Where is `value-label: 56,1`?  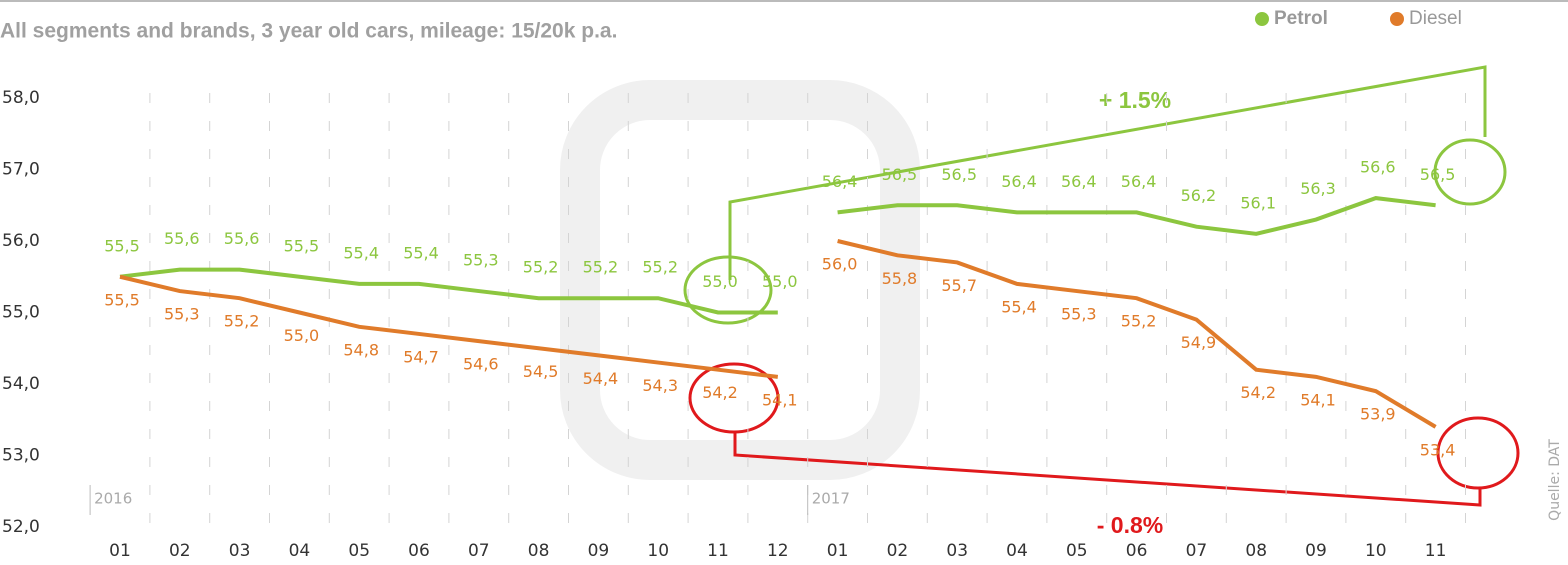
value-label: 56,1 is located at coordinates (1258, 202).